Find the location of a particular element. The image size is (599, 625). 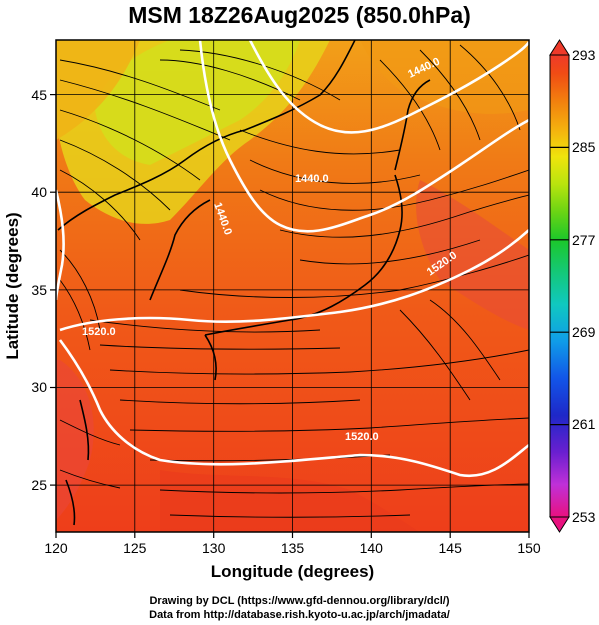

x-tick-label: 140 is located at coordinates (372, 548).